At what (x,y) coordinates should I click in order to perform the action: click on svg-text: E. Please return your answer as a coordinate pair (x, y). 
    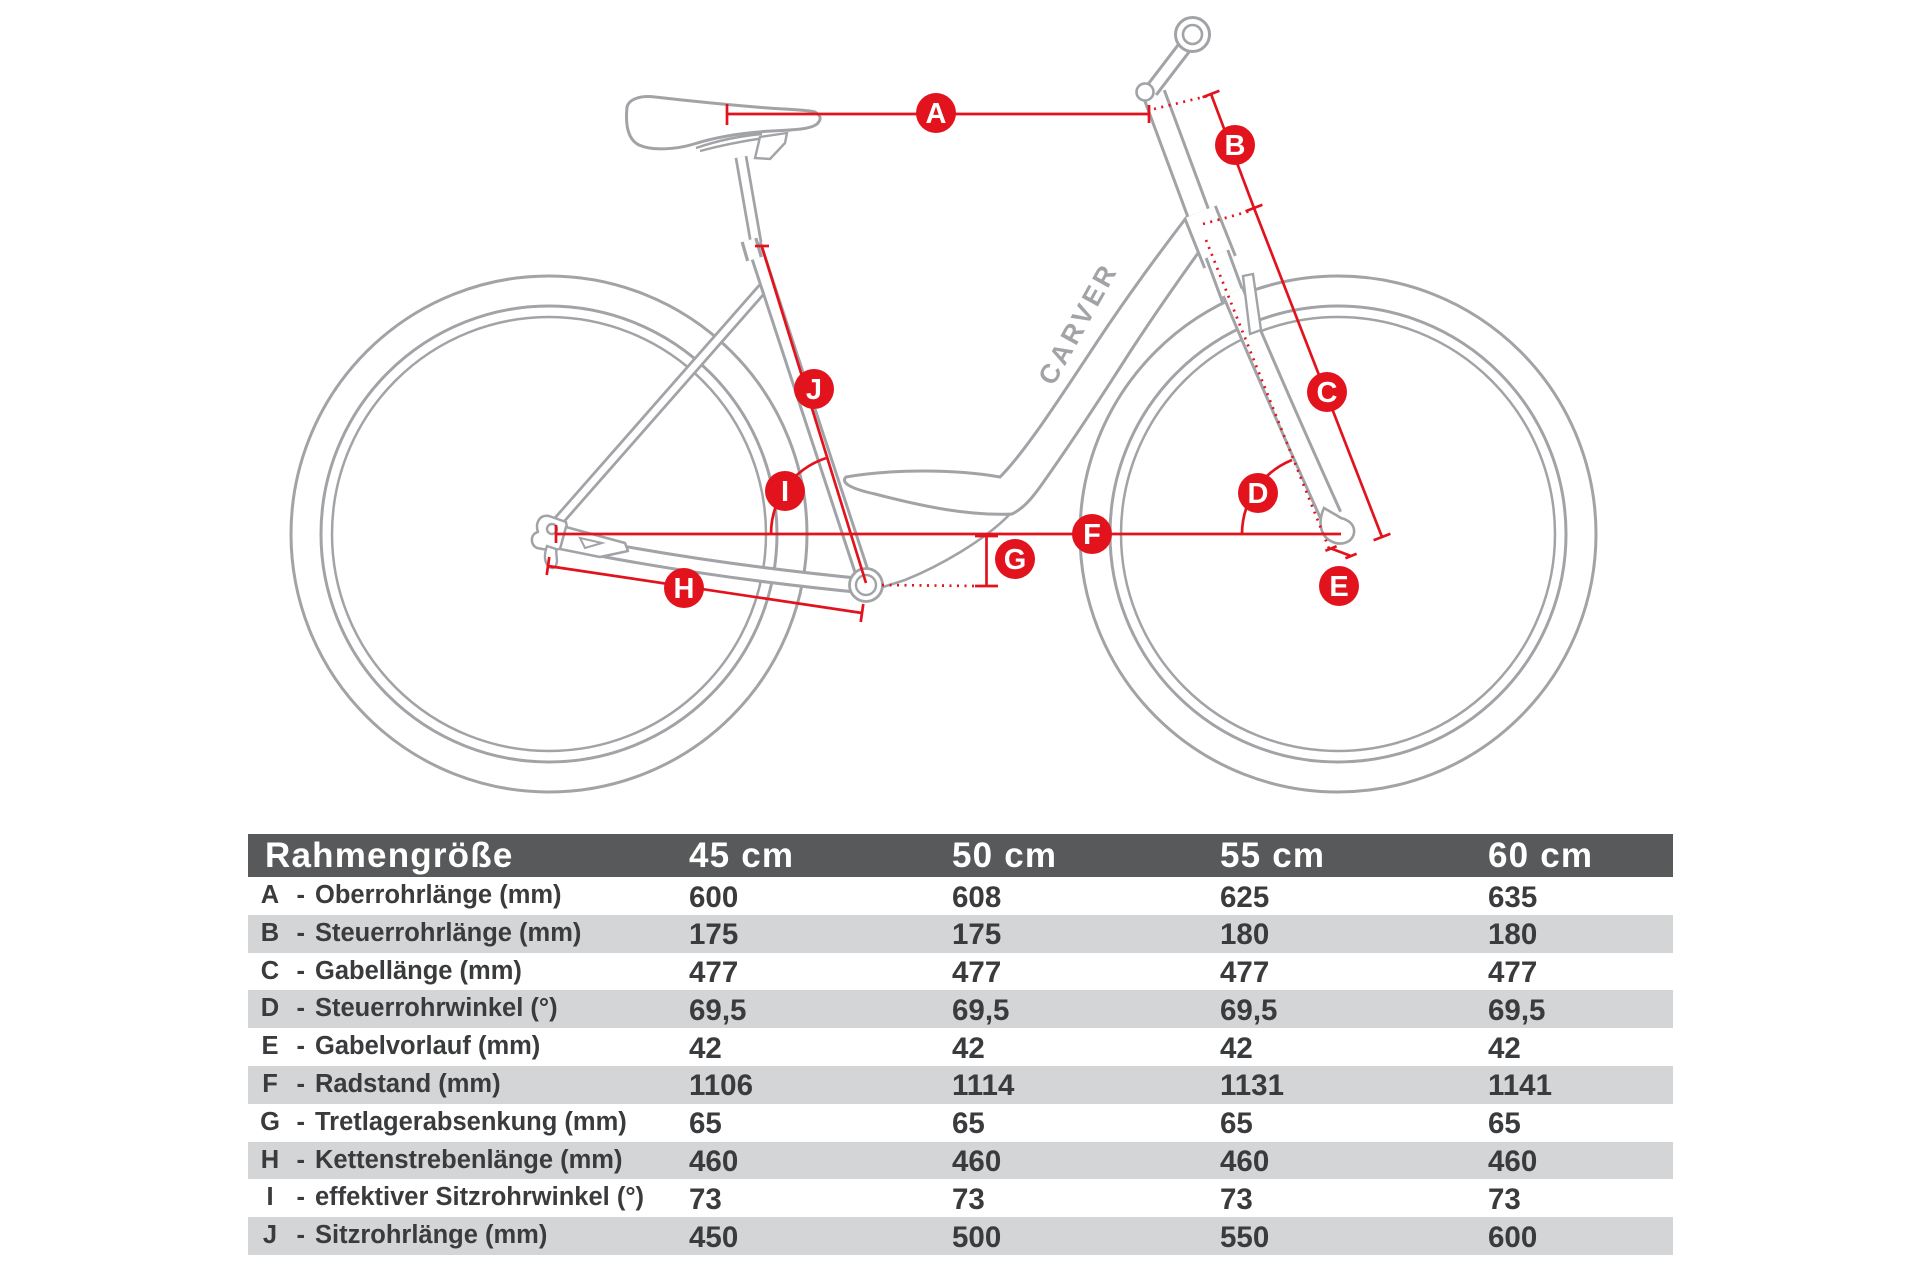
    Looking at the image, I should click on (1338, 587).